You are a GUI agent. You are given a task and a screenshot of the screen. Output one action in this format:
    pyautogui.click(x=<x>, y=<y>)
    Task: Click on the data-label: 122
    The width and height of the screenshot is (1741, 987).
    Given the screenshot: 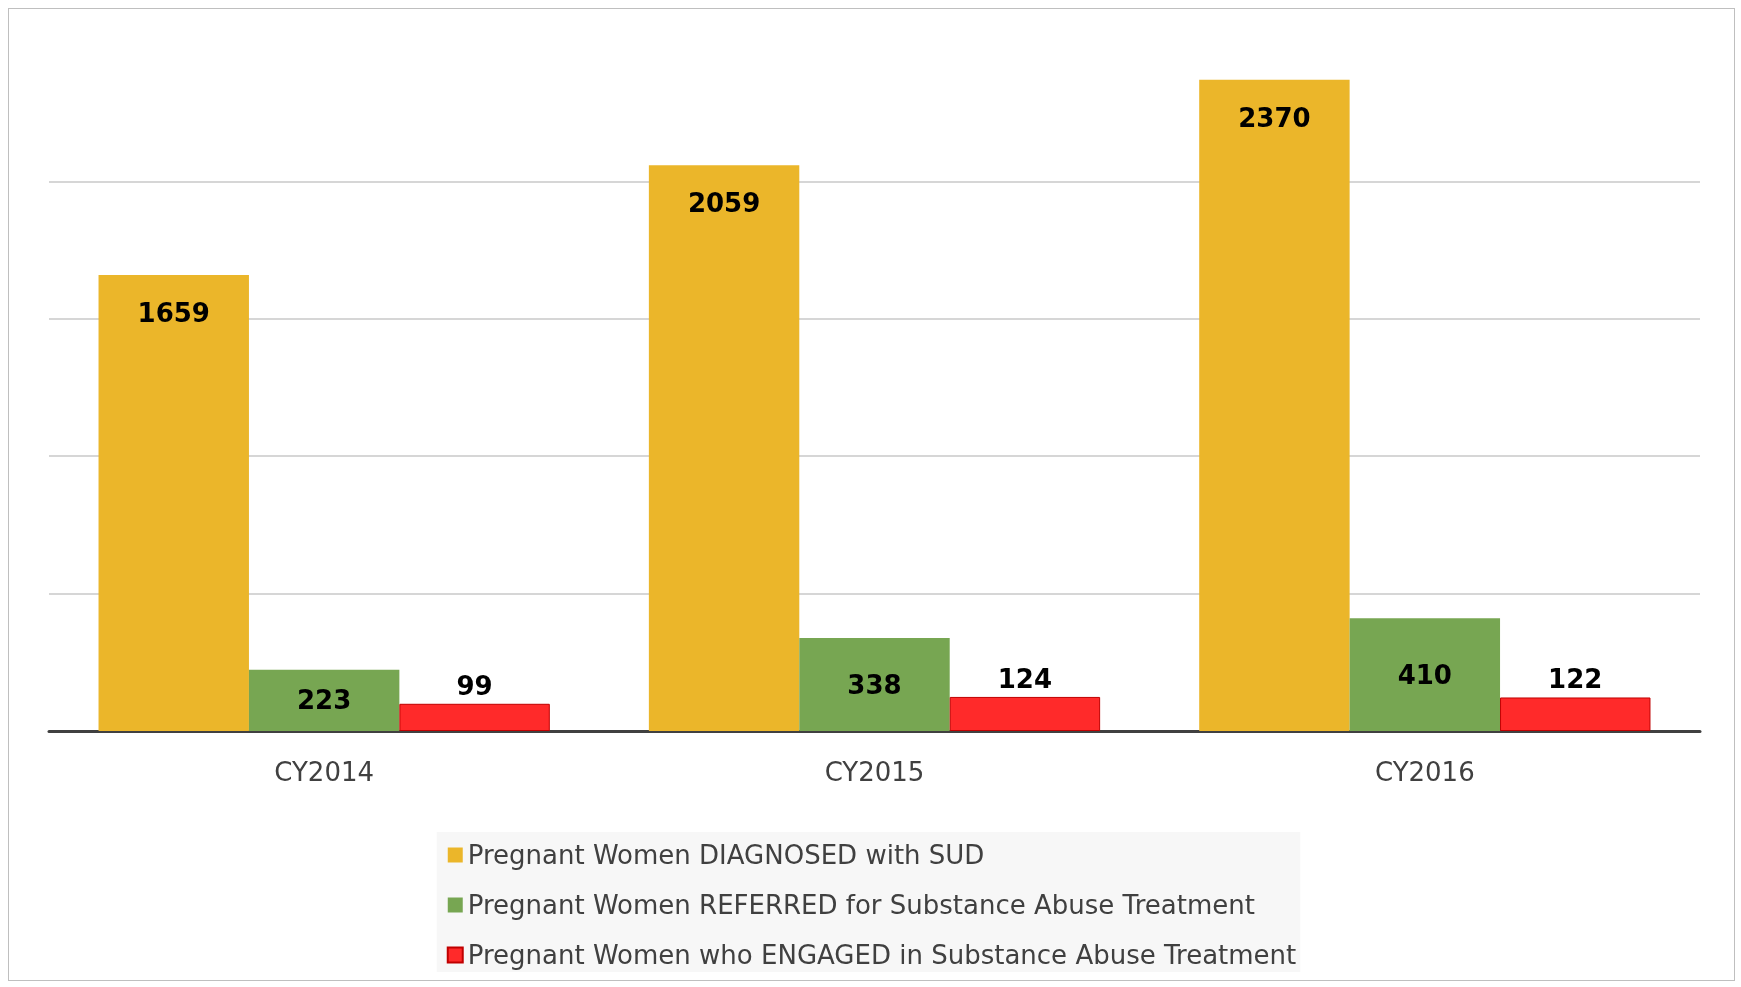 What is the action you would take?
    pyautogui.click(x=1575, y=679)
    